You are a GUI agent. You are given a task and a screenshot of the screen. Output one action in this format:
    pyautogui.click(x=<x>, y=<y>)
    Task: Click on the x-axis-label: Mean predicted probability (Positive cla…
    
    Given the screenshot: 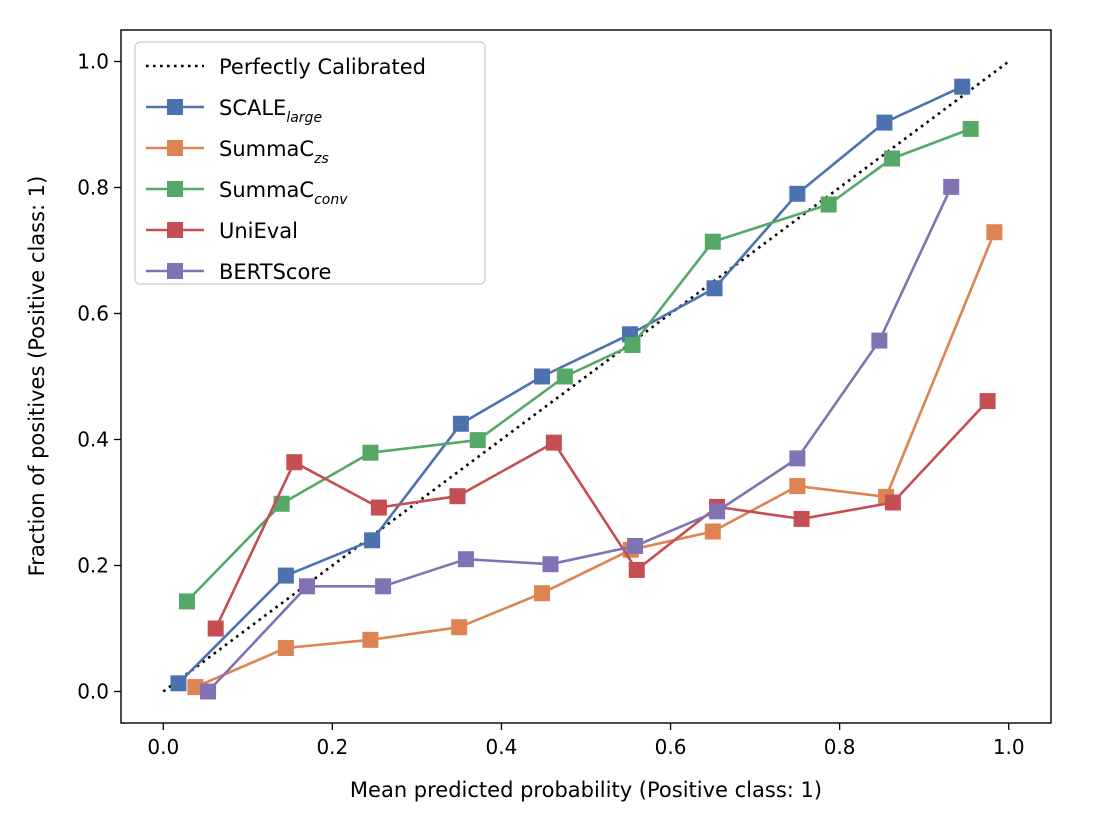 What is the action you would take?
    pyautogui.click(x=586, y=790)
    